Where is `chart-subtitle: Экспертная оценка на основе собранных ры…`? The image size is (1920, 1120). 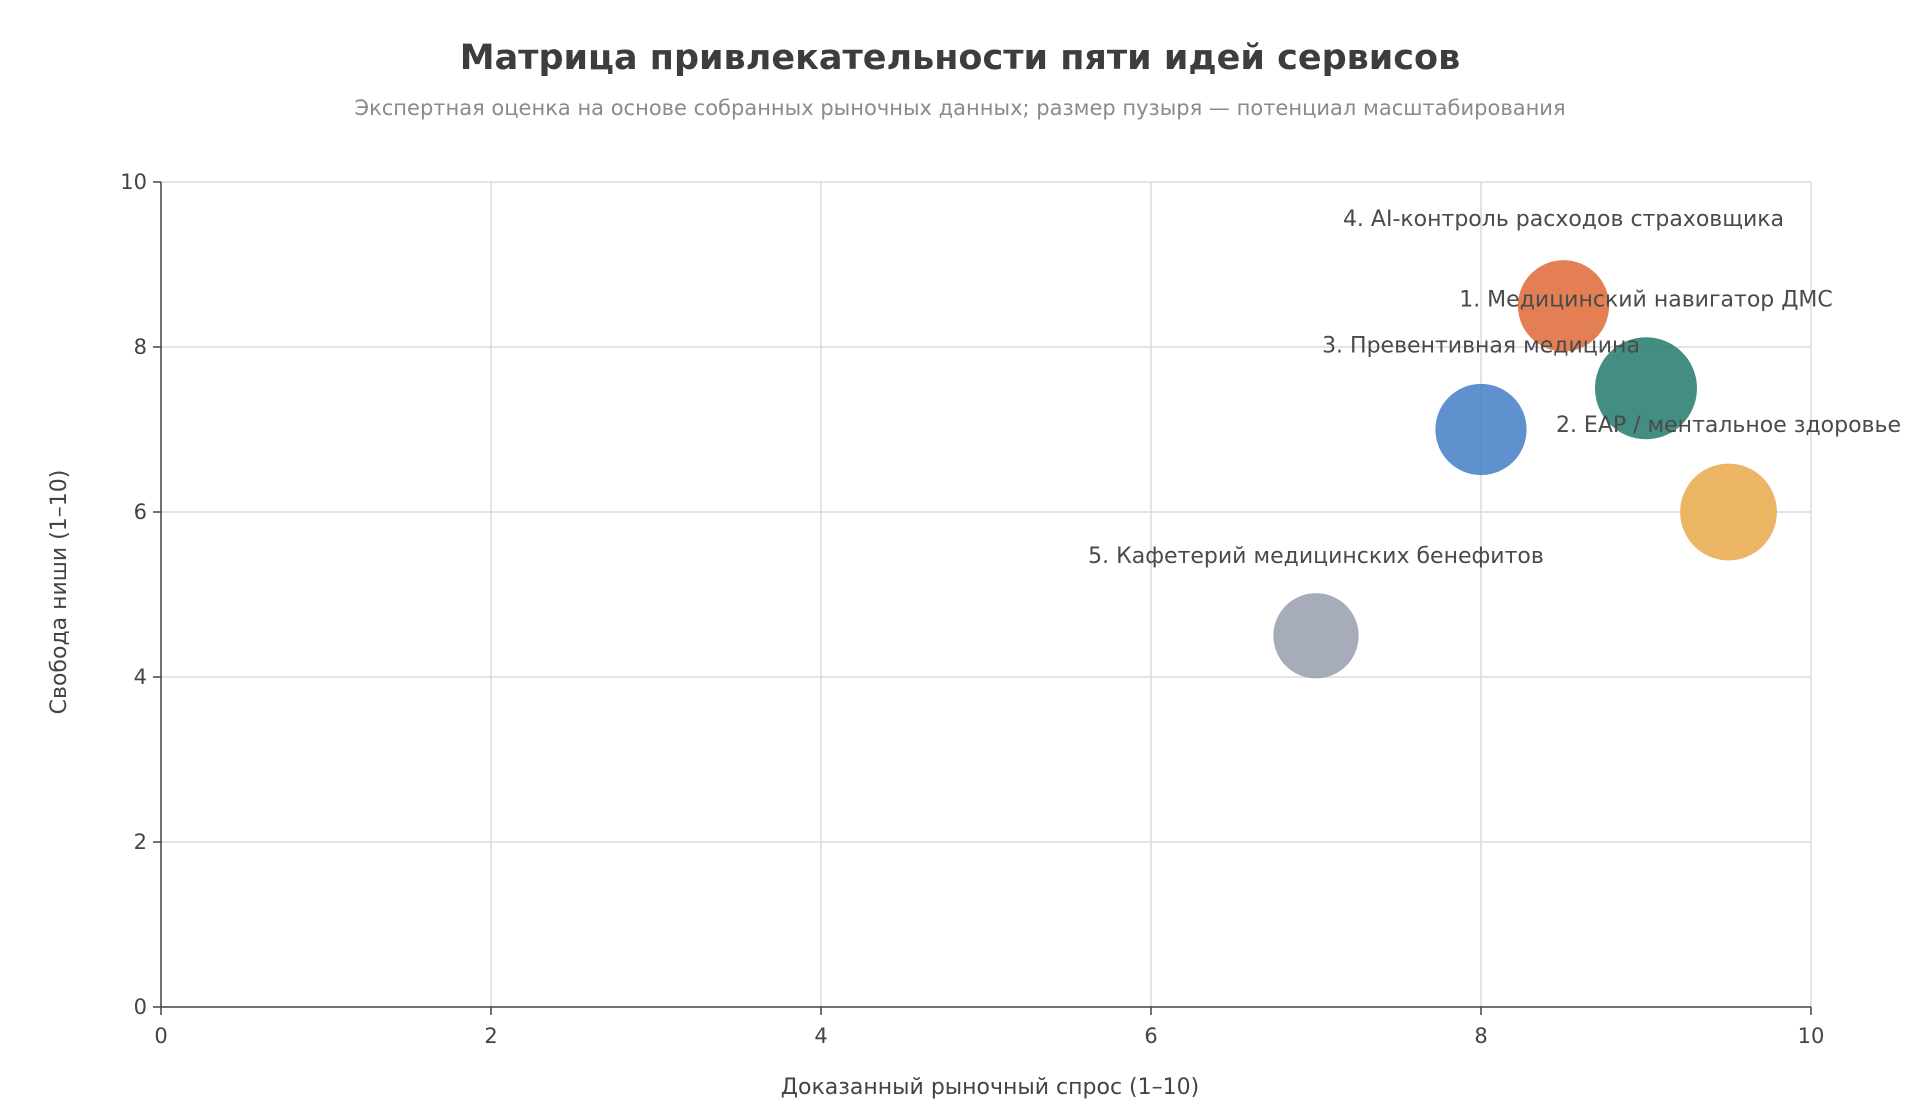 chart-subtitle: Экспертная оценка на основе собранных ры… is located at coordinates (960, 108).